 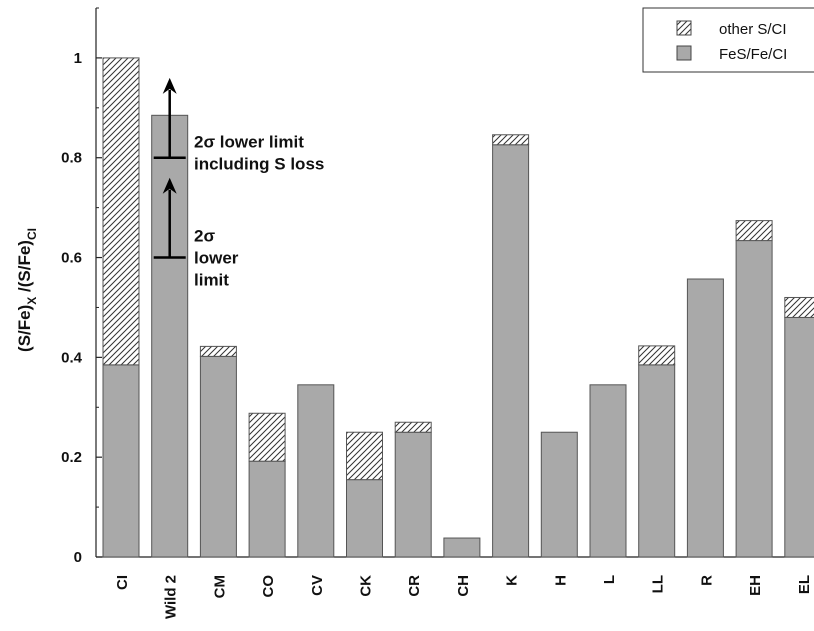 What do you see at coordinates (78, 58) in the screenshot?
I see `y-tick-label: 1` at bounding box center [78, 58].